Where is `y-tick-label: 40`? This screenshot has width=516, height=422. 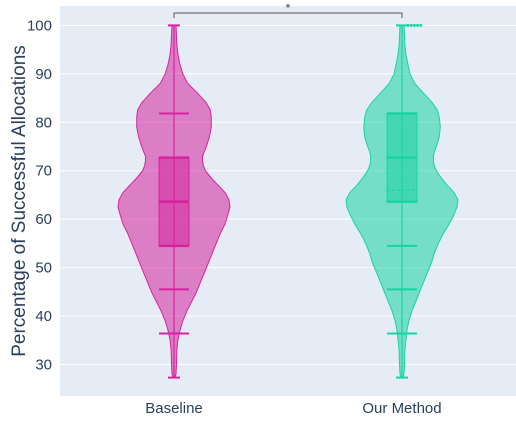 y-tick-label: 40 is located at coordinates (43, 316).